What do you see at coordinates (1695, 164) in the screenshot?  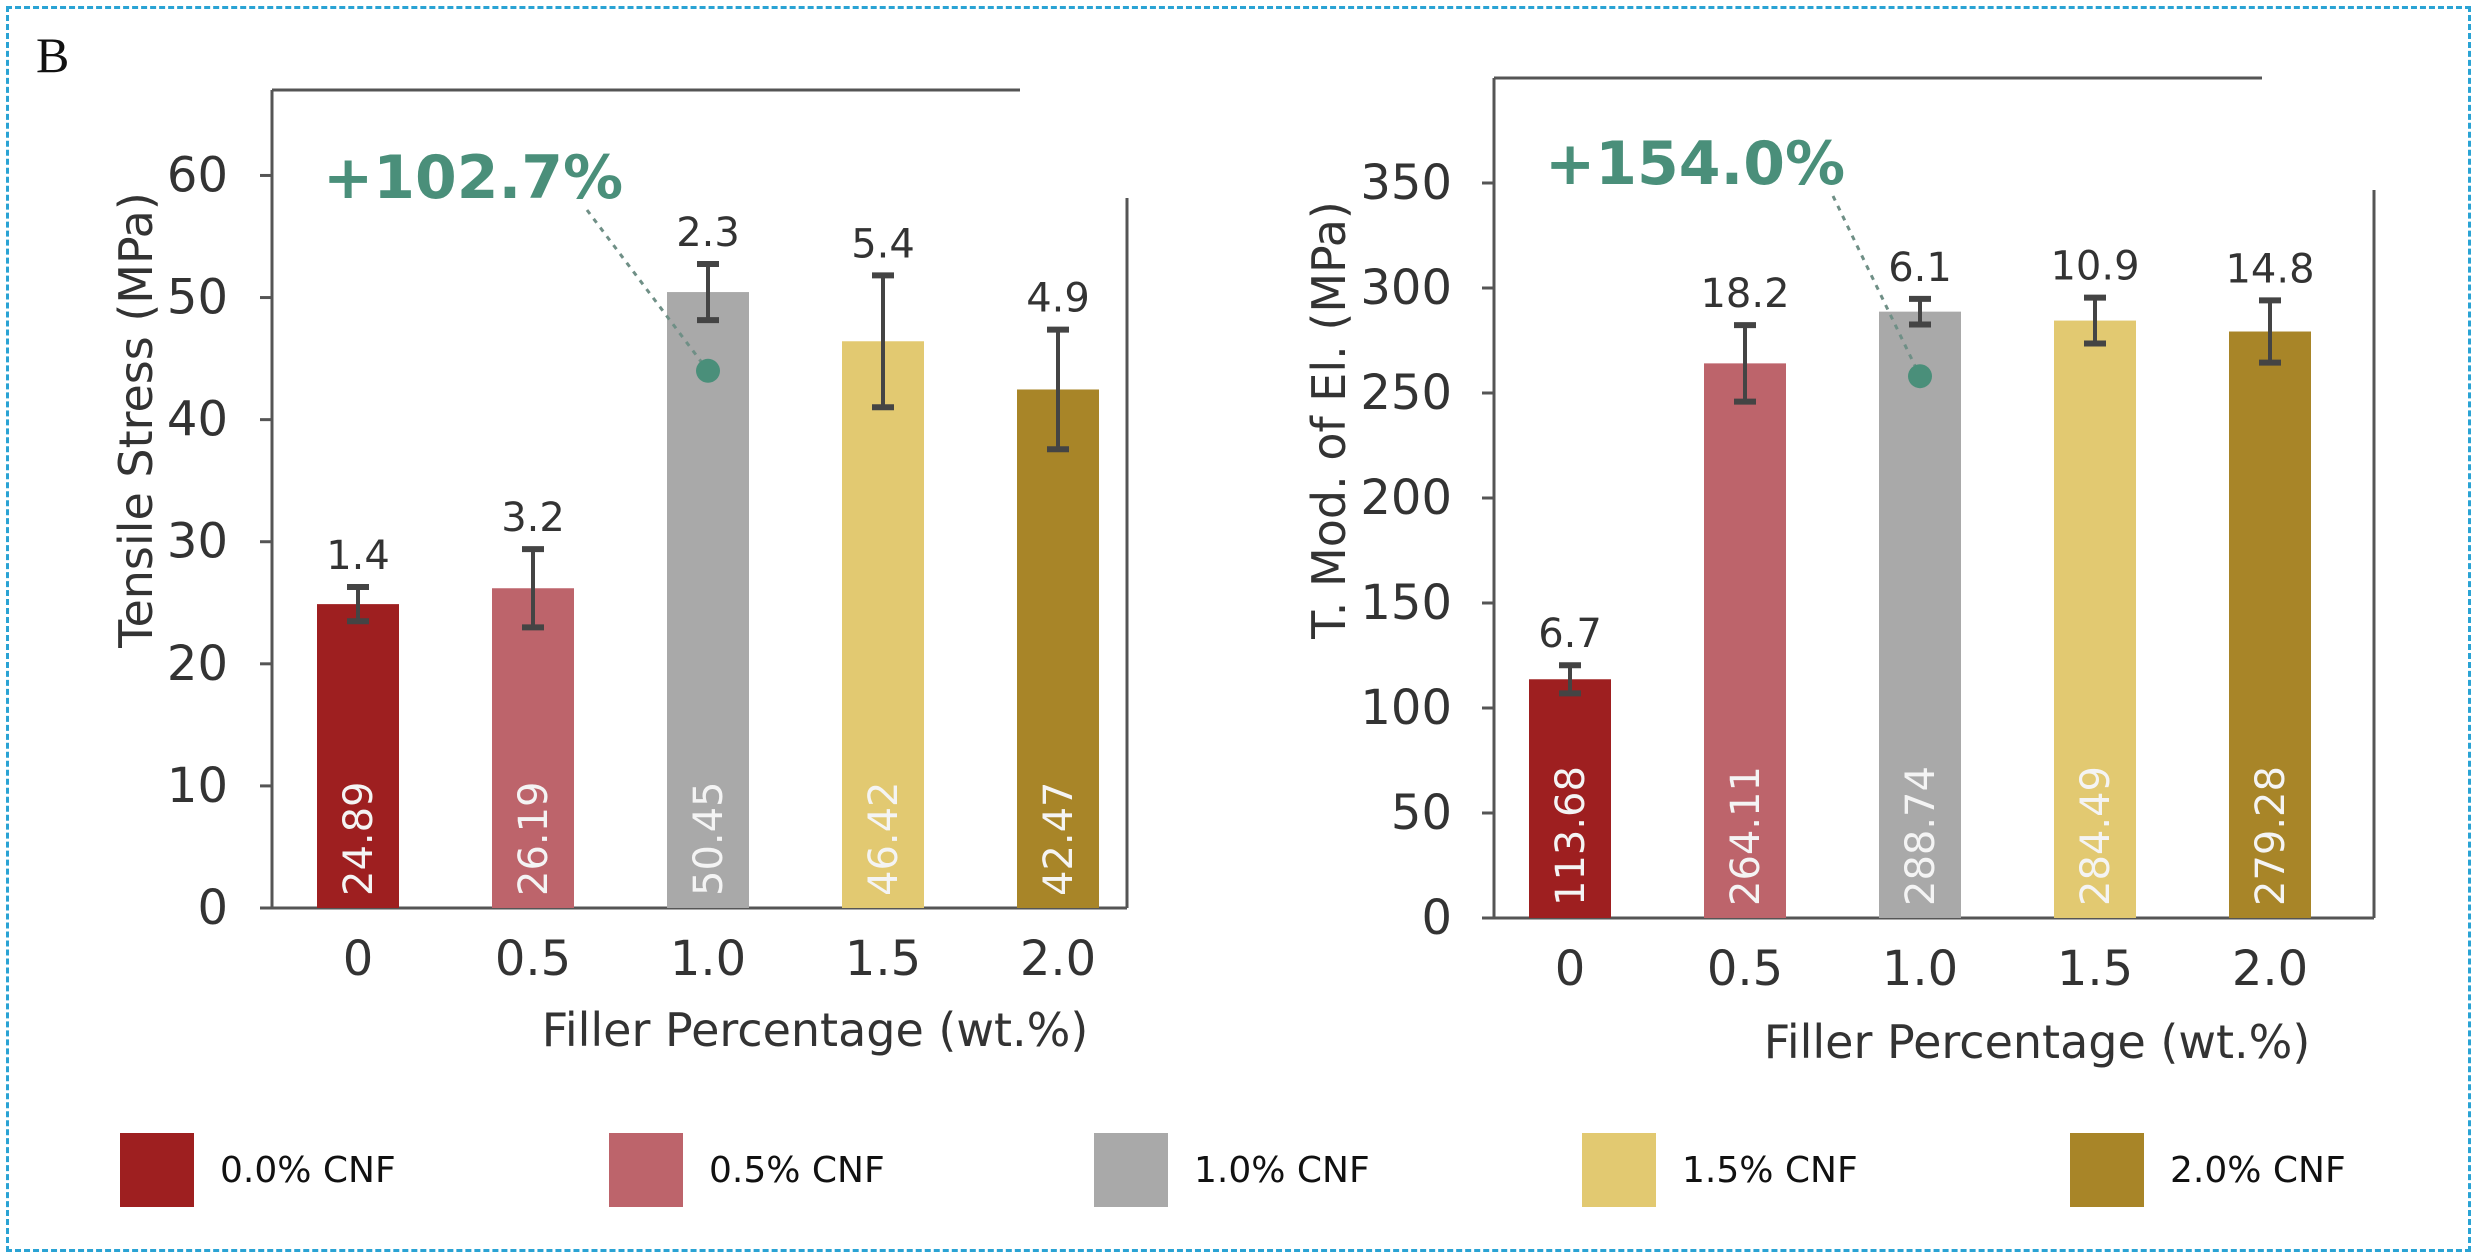 I see `annotation-text: +154.0%` at bounding box center [1695, 164].